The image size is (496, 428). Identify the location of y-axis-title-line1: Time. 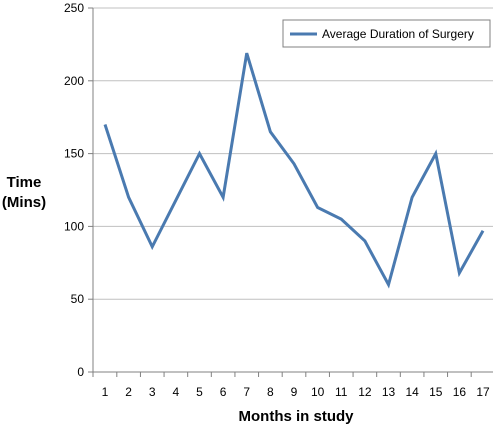
(24, 182).